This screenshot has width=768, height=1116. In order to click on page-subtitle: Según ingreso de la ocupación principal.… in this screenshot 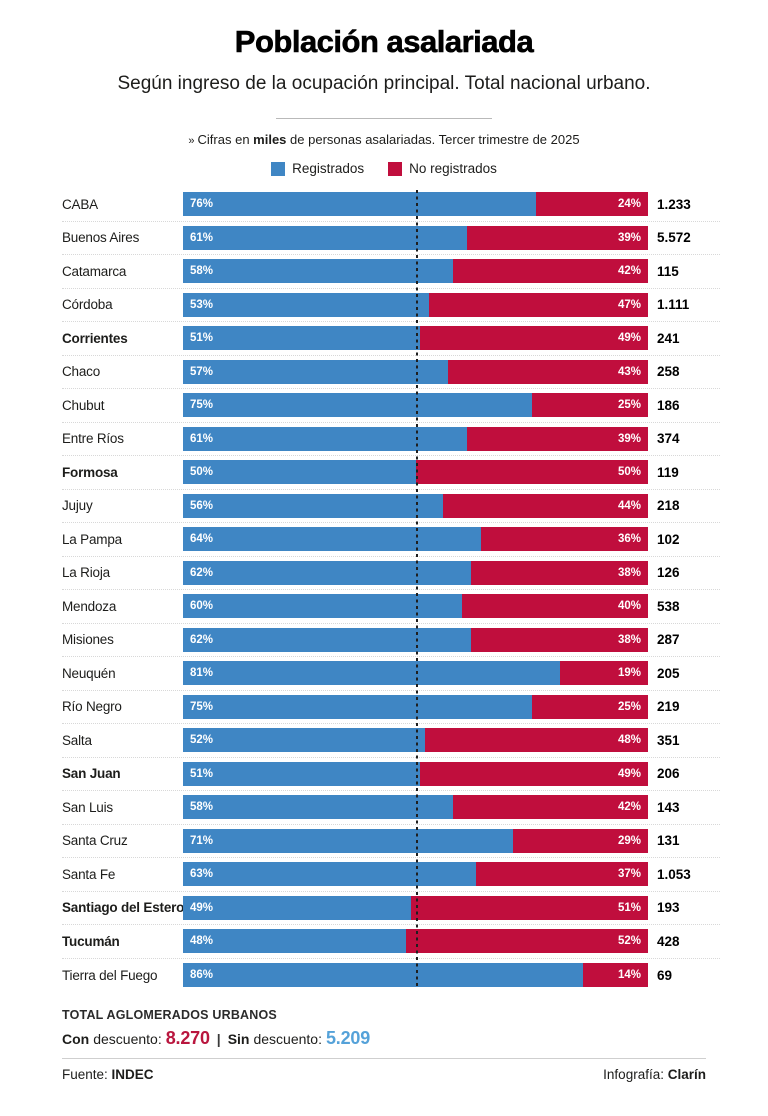, I will do `click(384, 83)`.